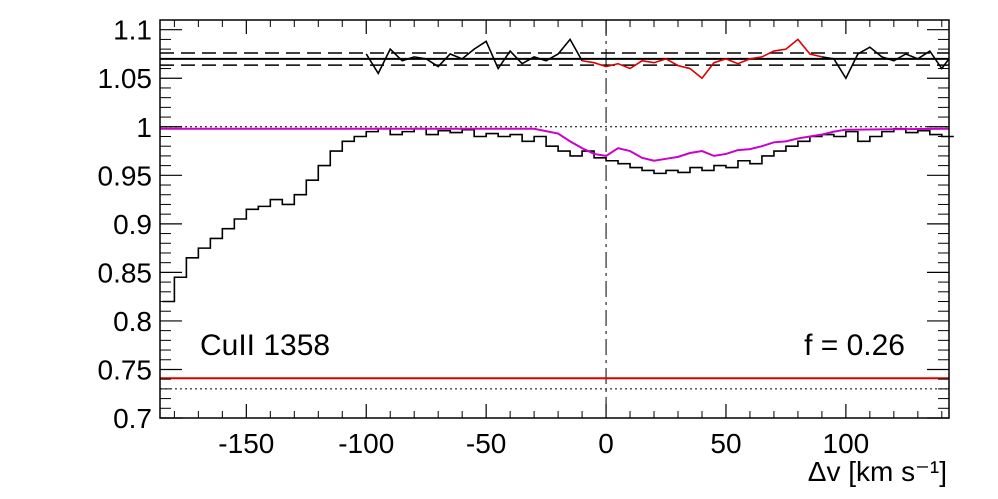 This screenshot has height=499, width=998. What do you see at coordinates (125, 272) in the screenshot?
I see `y-tick-label: 0.85` at bounding box center [125, 272].